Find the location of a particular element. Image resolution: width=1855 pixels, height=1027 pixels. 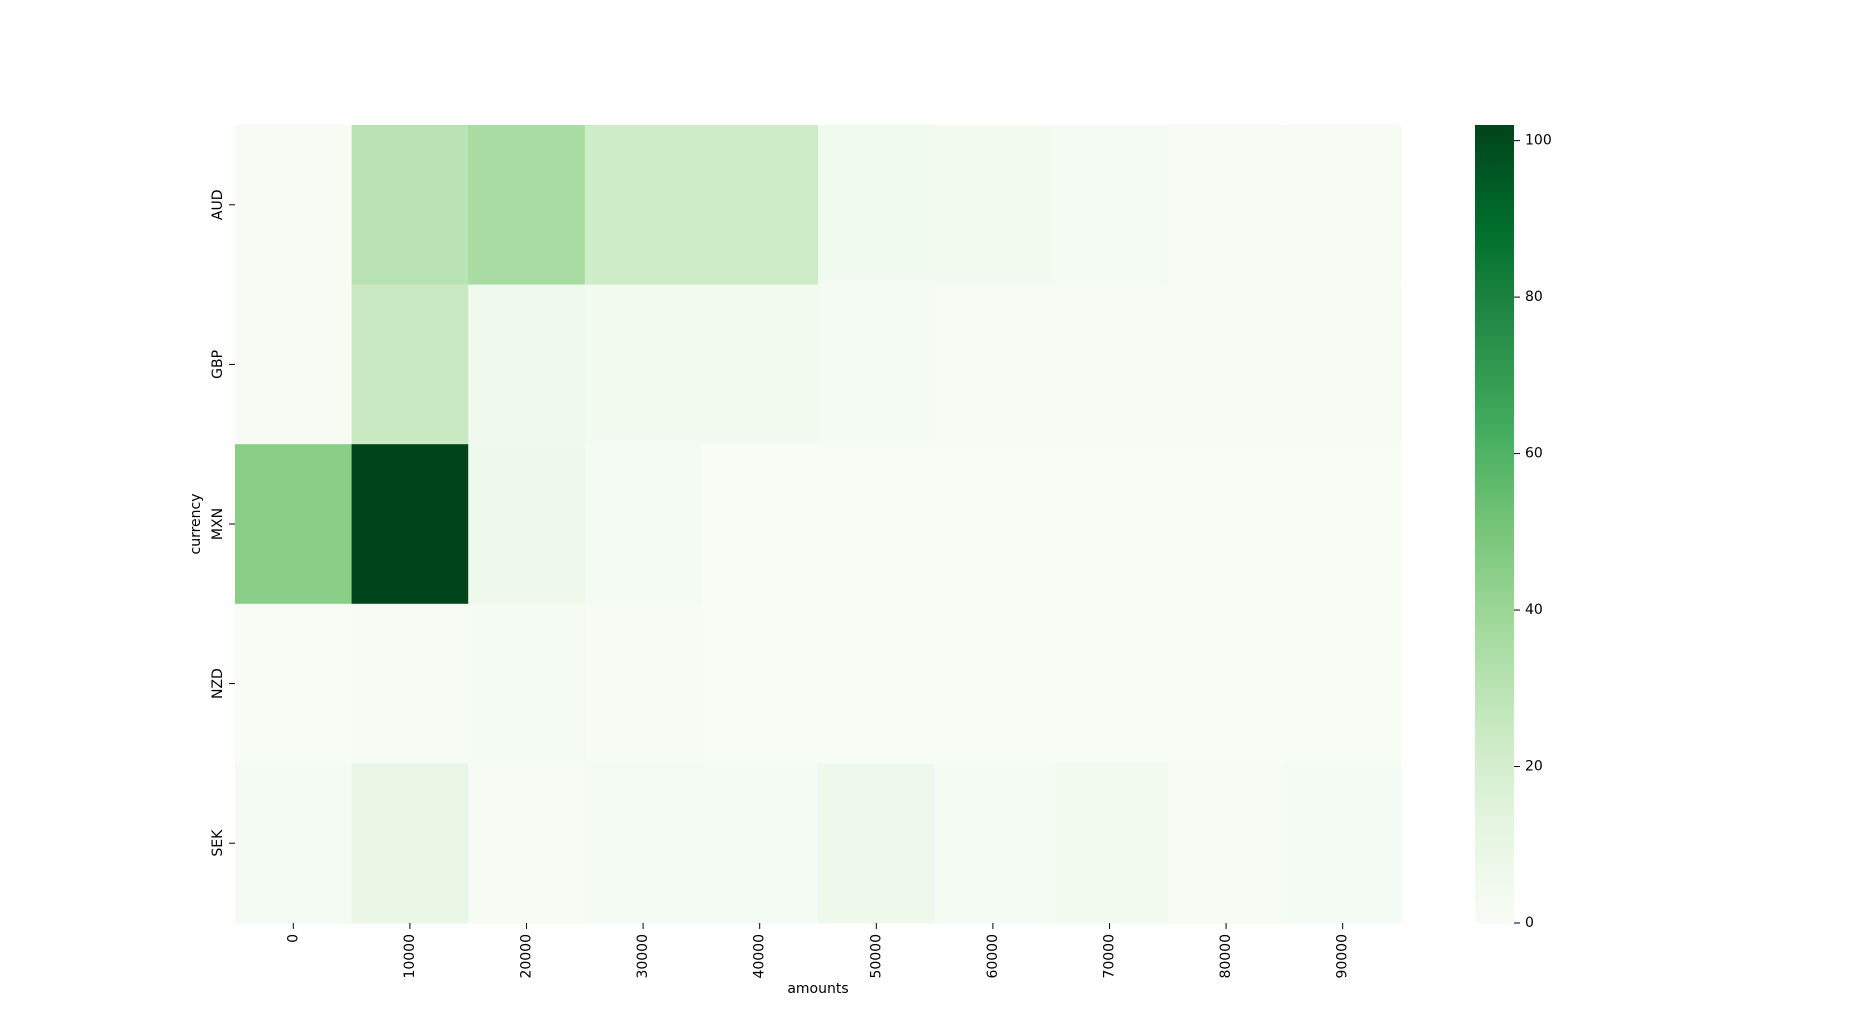

colorbar: 0 20 40 60 80 100 is located at coordinates (1513, 528).